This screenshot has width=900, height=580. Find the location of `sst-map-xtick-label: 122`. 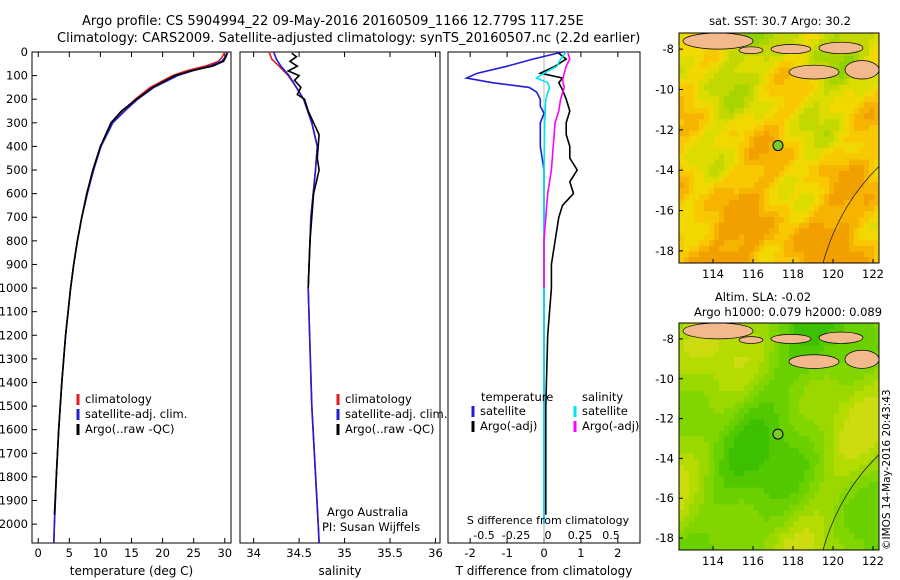

sst-map-xtick-label: 122 is located at coordinates (873, 274).